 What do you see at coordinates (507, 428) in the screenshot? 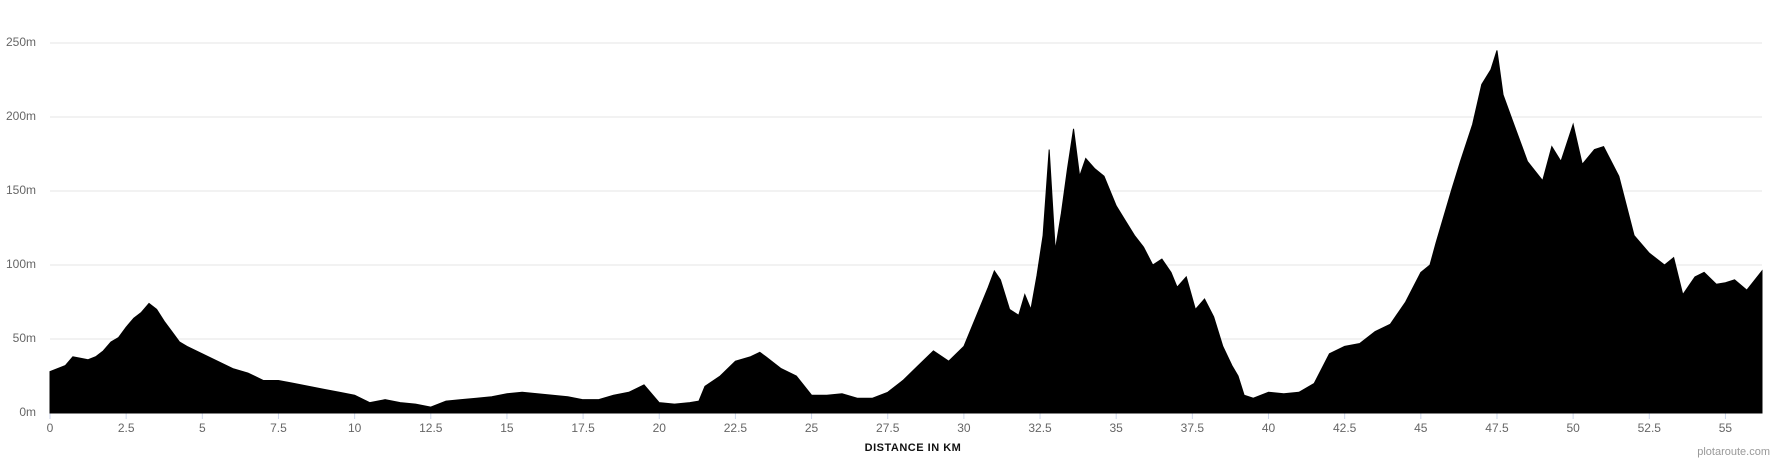
I see `x-tick-label: 15` at bounding box center [507, 428].